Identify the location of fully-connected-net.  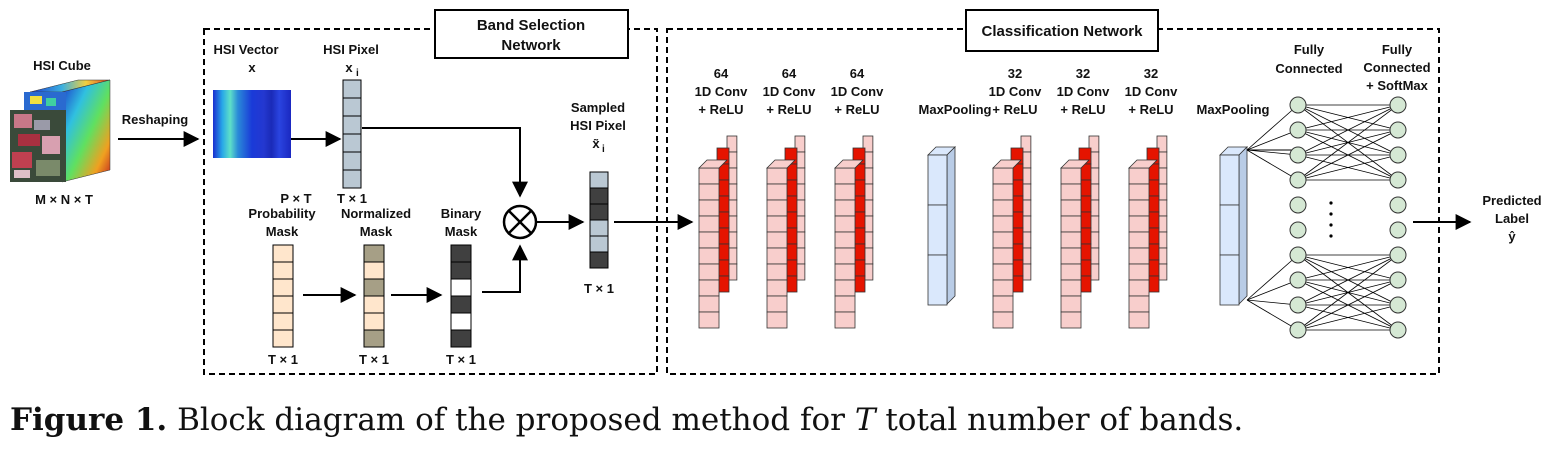
(1326, 217).